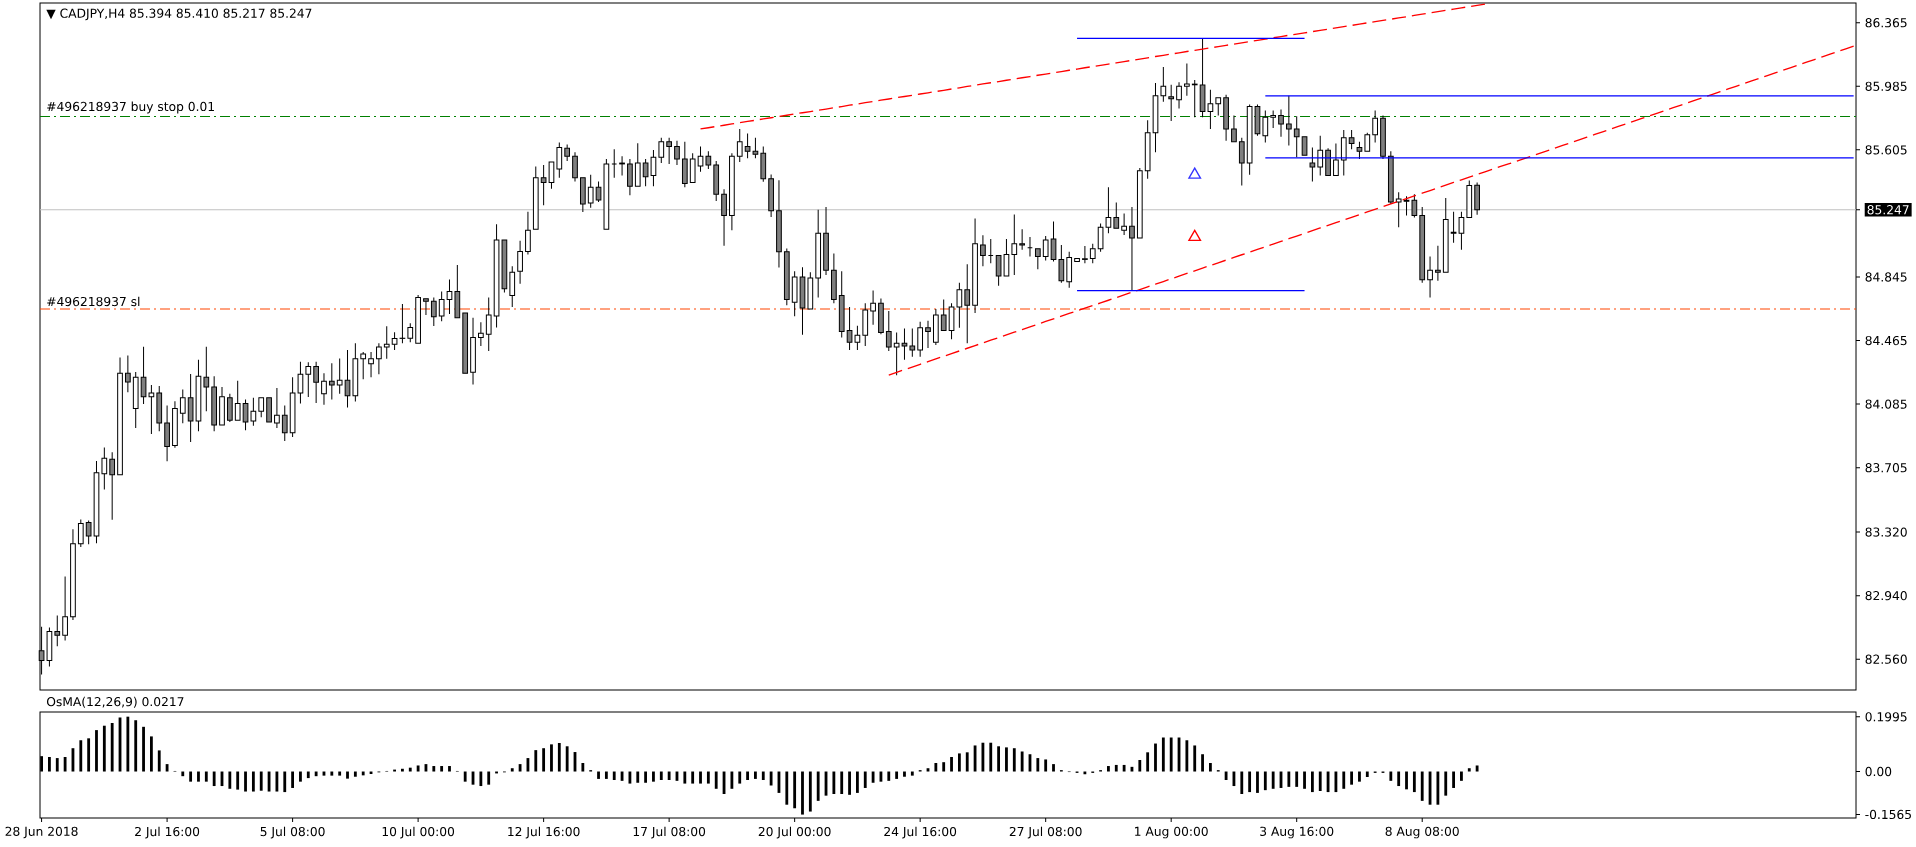  I want to click on x-tick-label: 8 Aug 08:00, so click(1422, 832).